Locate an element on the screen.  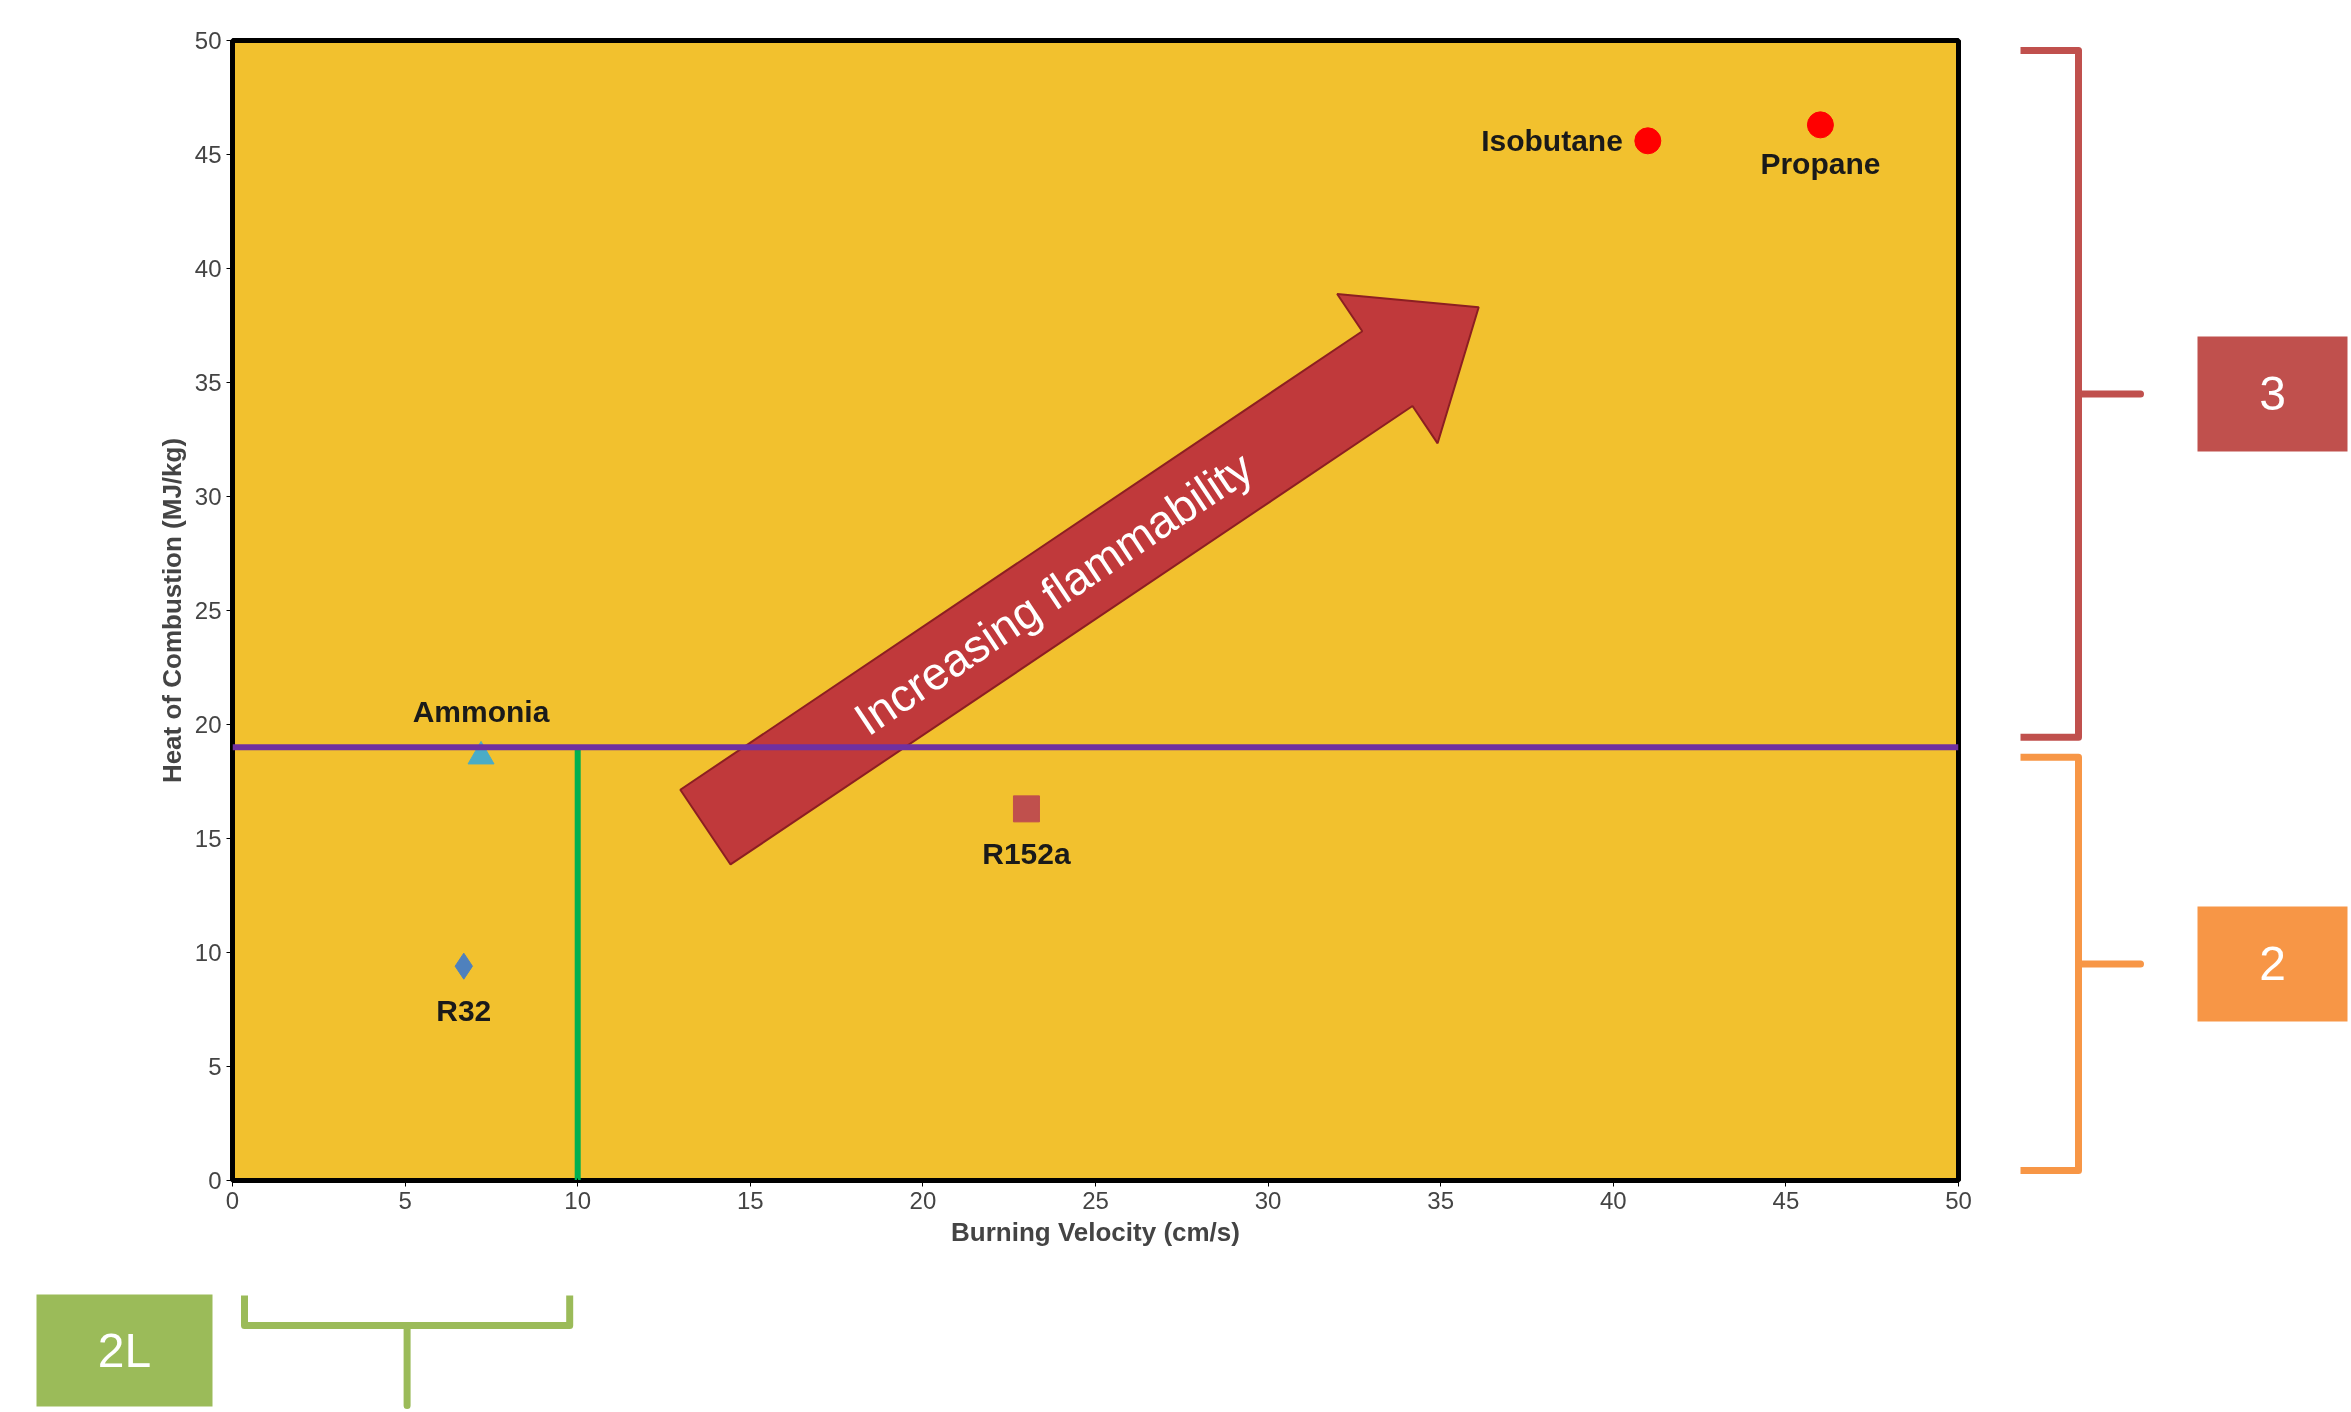
x-tick-label: 10 is located at coordinates (578, 1200).